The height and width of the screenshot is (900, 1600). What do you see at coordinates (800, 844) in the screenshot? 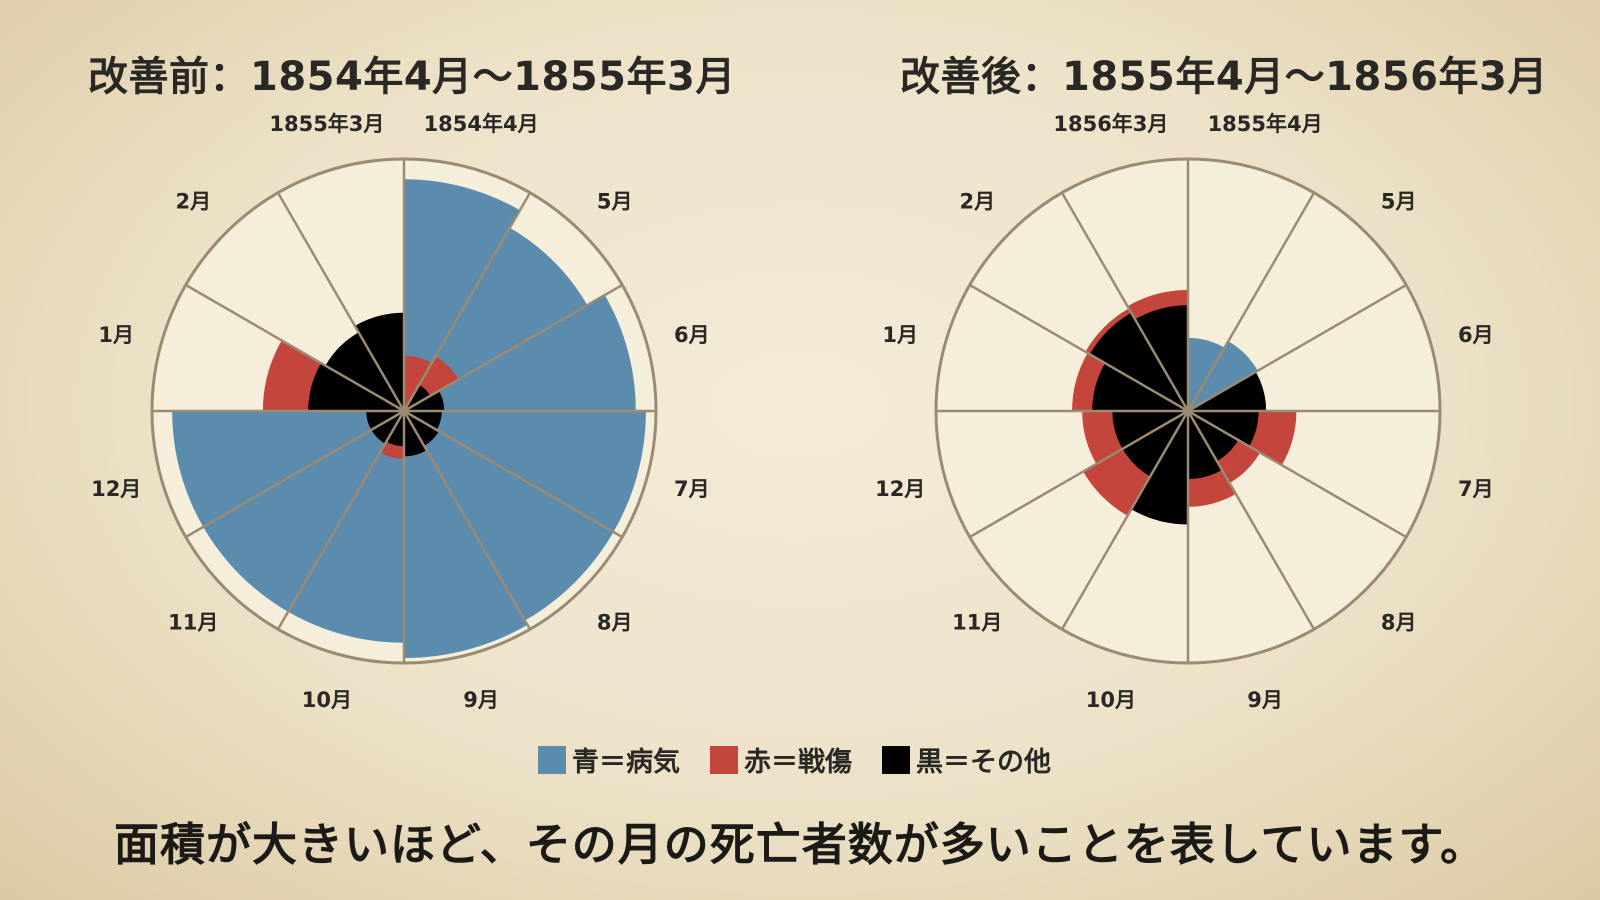
I see `caption: 面積が大きいほど、その月の死亡者数が多いことを表しています。` at bounding box center [800, 844].